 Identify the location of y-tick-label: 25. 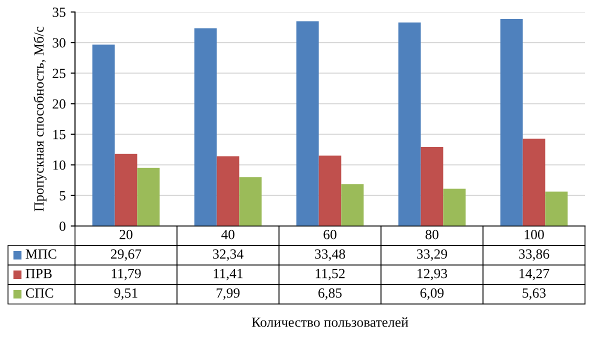
(59, 73).